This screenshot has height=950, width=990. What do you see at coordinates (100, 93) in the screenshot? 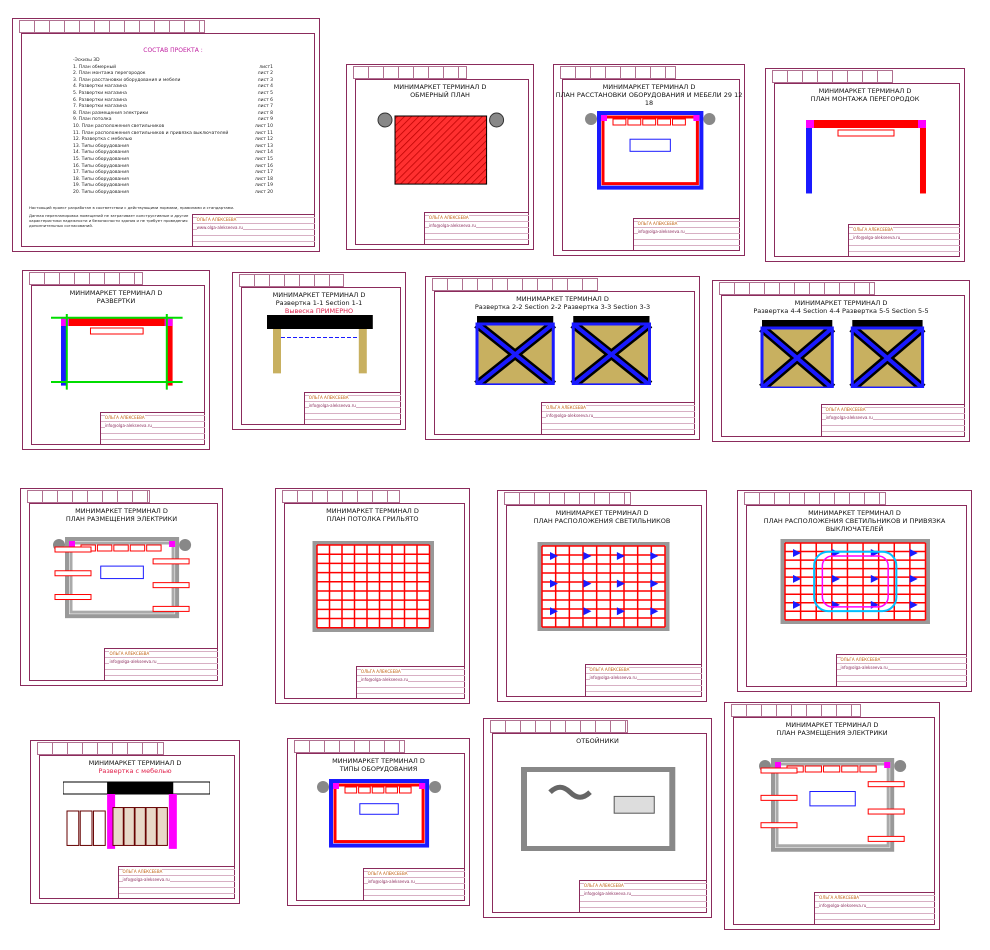
I see `contents-item-label: 5. Развертки магазина` at bounding box center [100, 93].